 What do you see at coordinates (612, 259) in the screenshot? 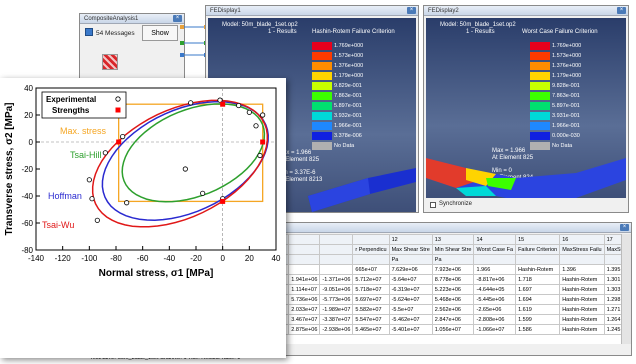
I see `unit-cell` at bounding box center [612, 259].